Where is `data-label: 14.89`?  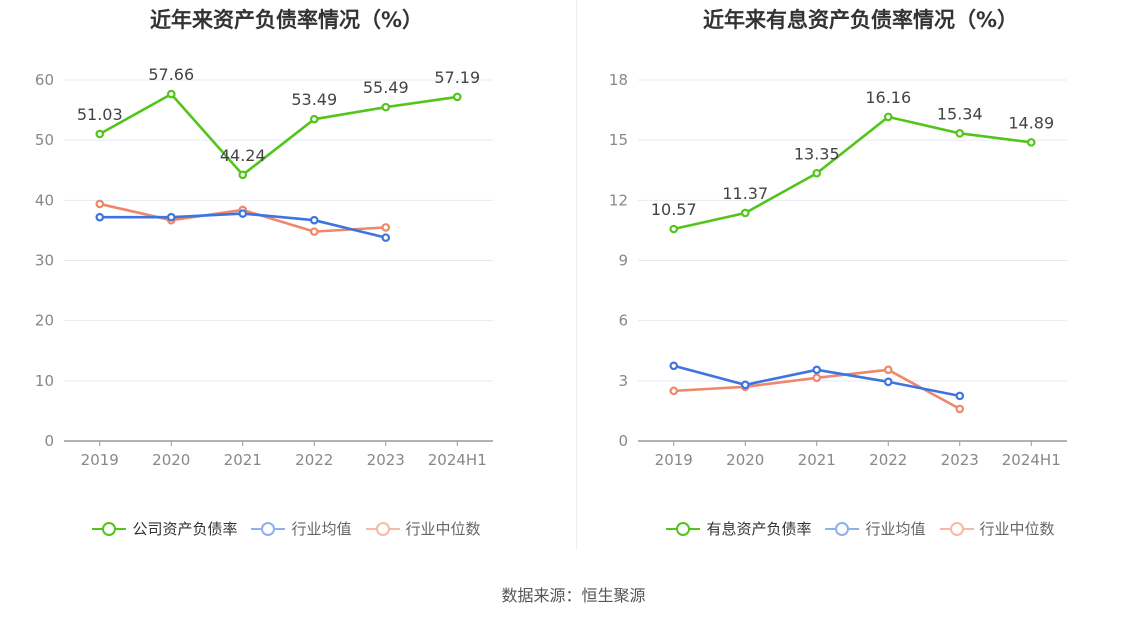
data-label: 14.89 is located at coordinates (1031, 122).